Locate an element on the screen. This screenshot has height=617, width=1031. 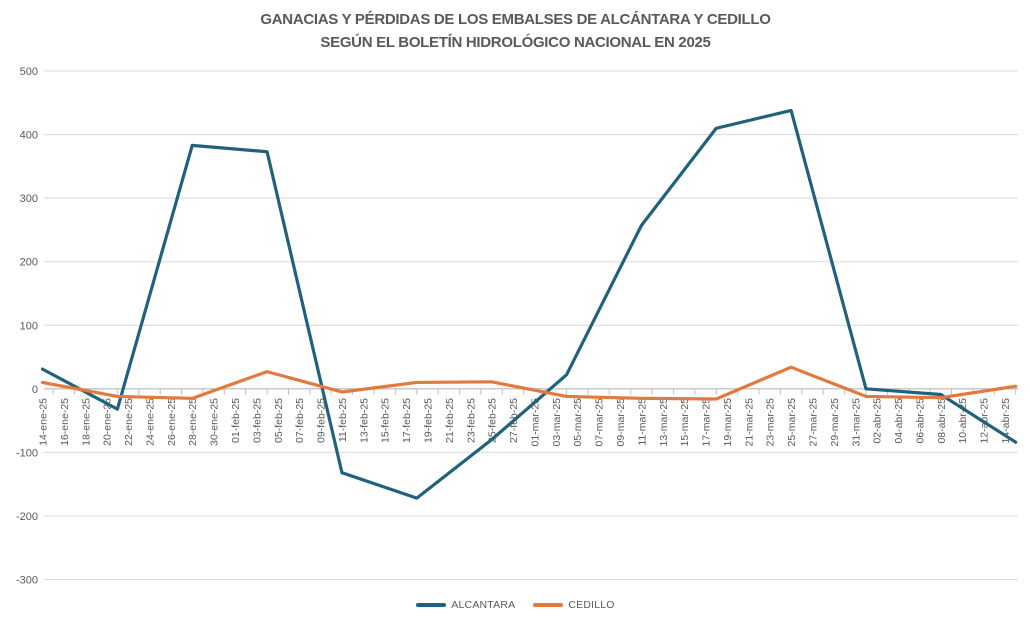
x-axis-tick-label: 19-mar-25 is located at coordinates (728, 422).